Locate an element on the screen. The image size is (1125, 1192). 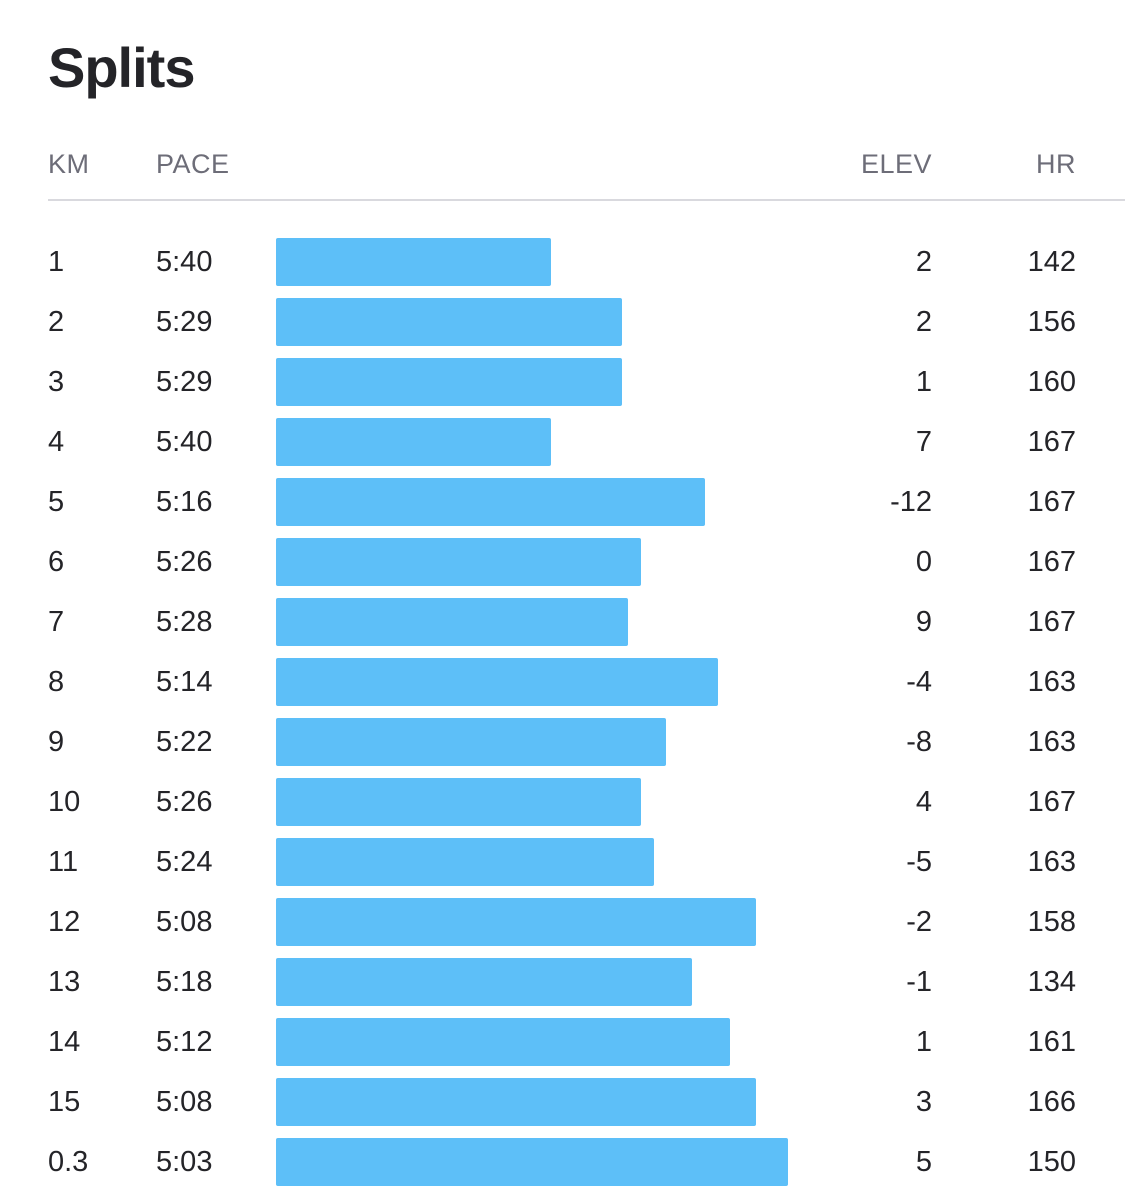
split-row: 9 5:22 -8 163 is located at coordinates (562, 742).